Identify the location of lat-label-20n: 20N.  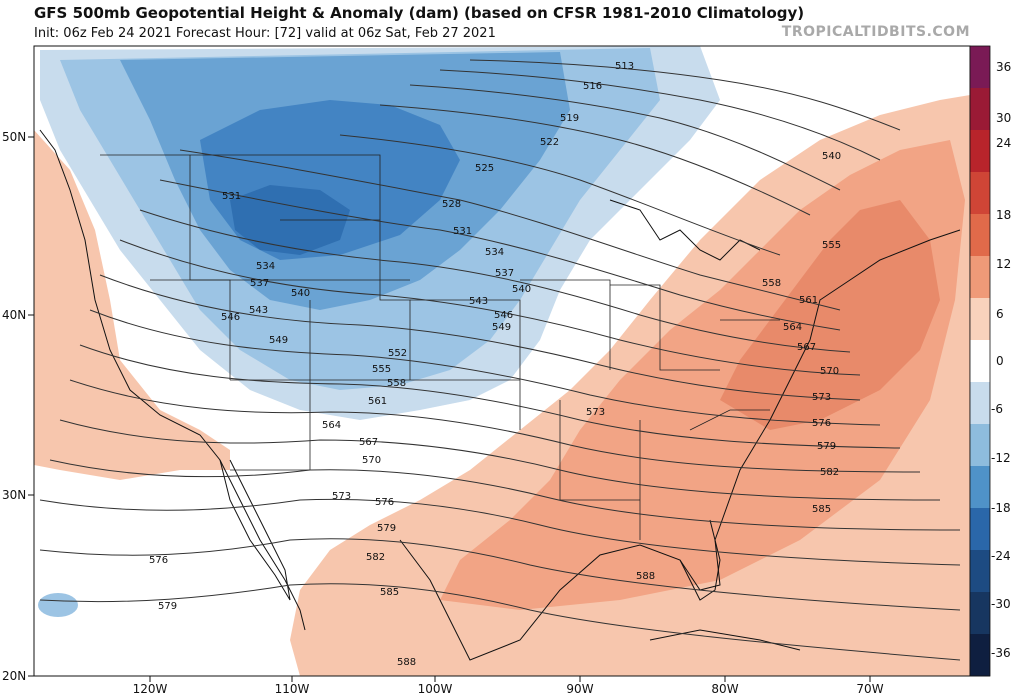
(14, 676).